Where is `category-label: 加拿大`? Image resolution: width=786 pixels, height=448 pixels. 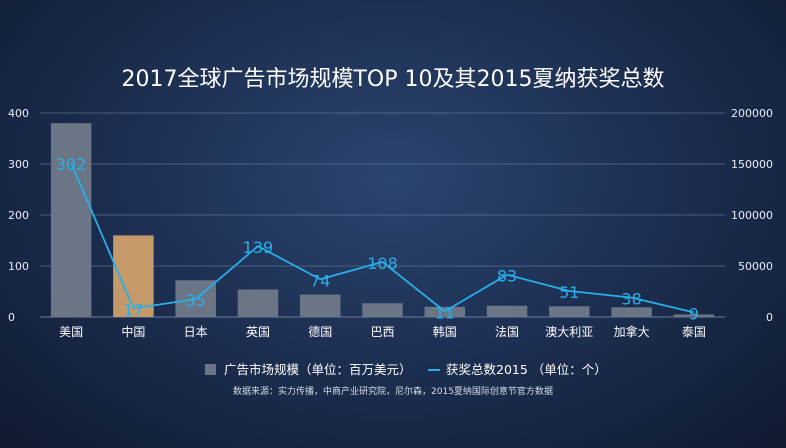
category-label: 加拿大 is located at coordinates (632, 331).